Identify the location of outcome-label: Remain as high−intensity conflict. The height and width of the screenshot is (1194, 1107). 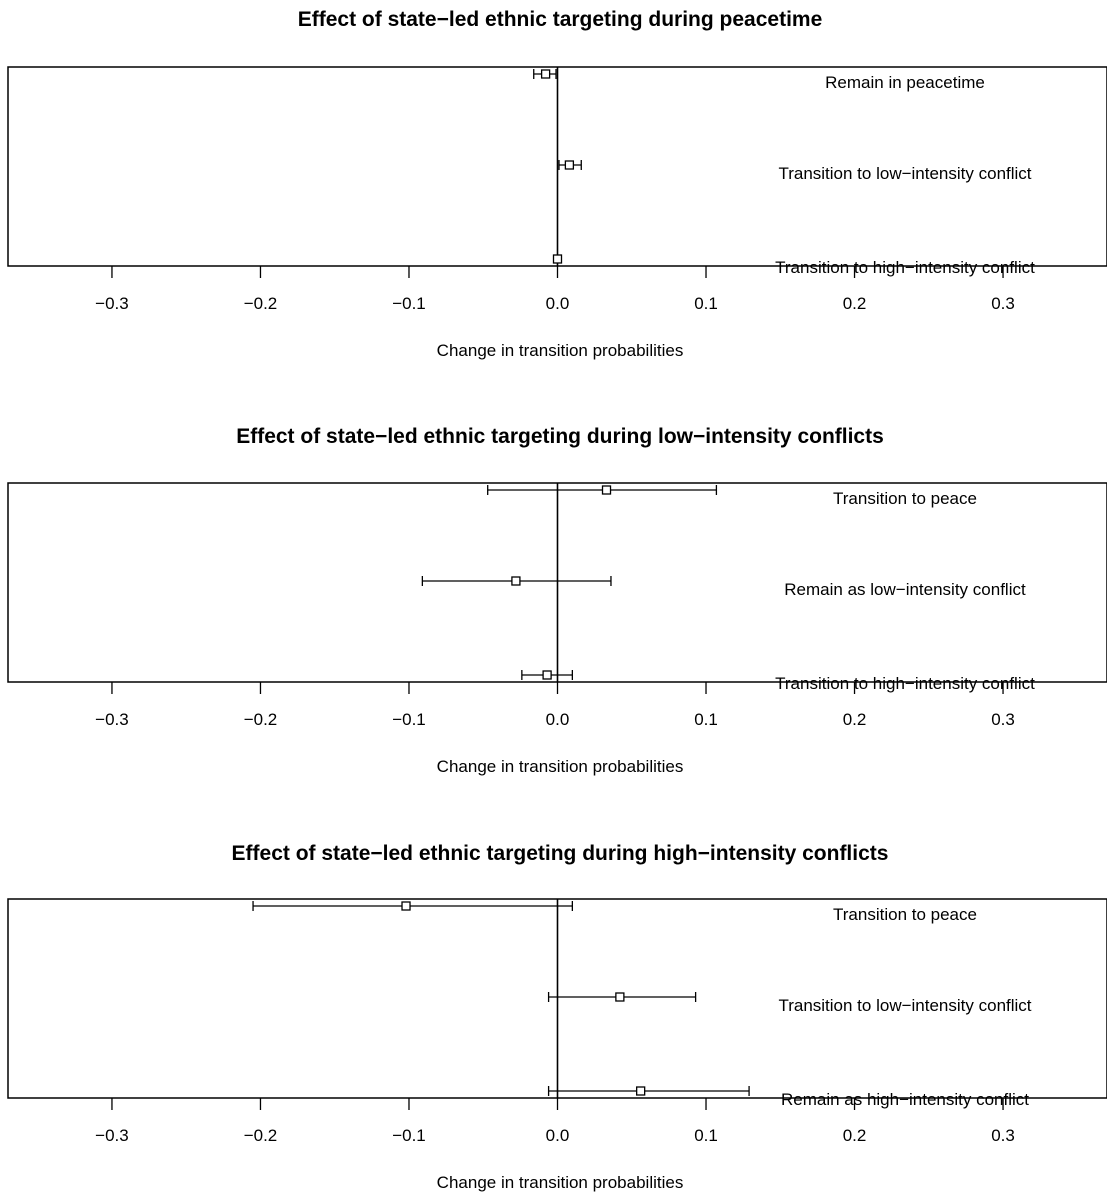
(905, 1099).